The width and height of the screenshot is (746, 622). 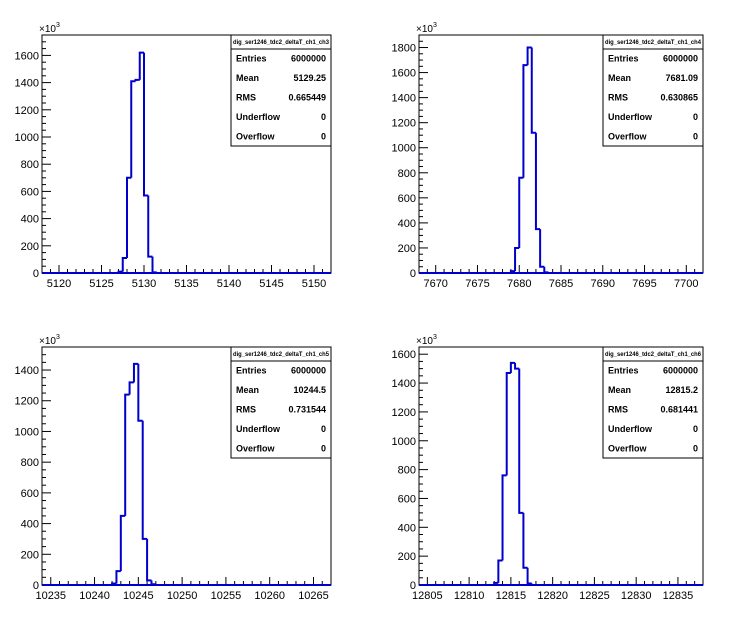 I want to click on y-tick-label: 1600, so click(x=404, y=74).